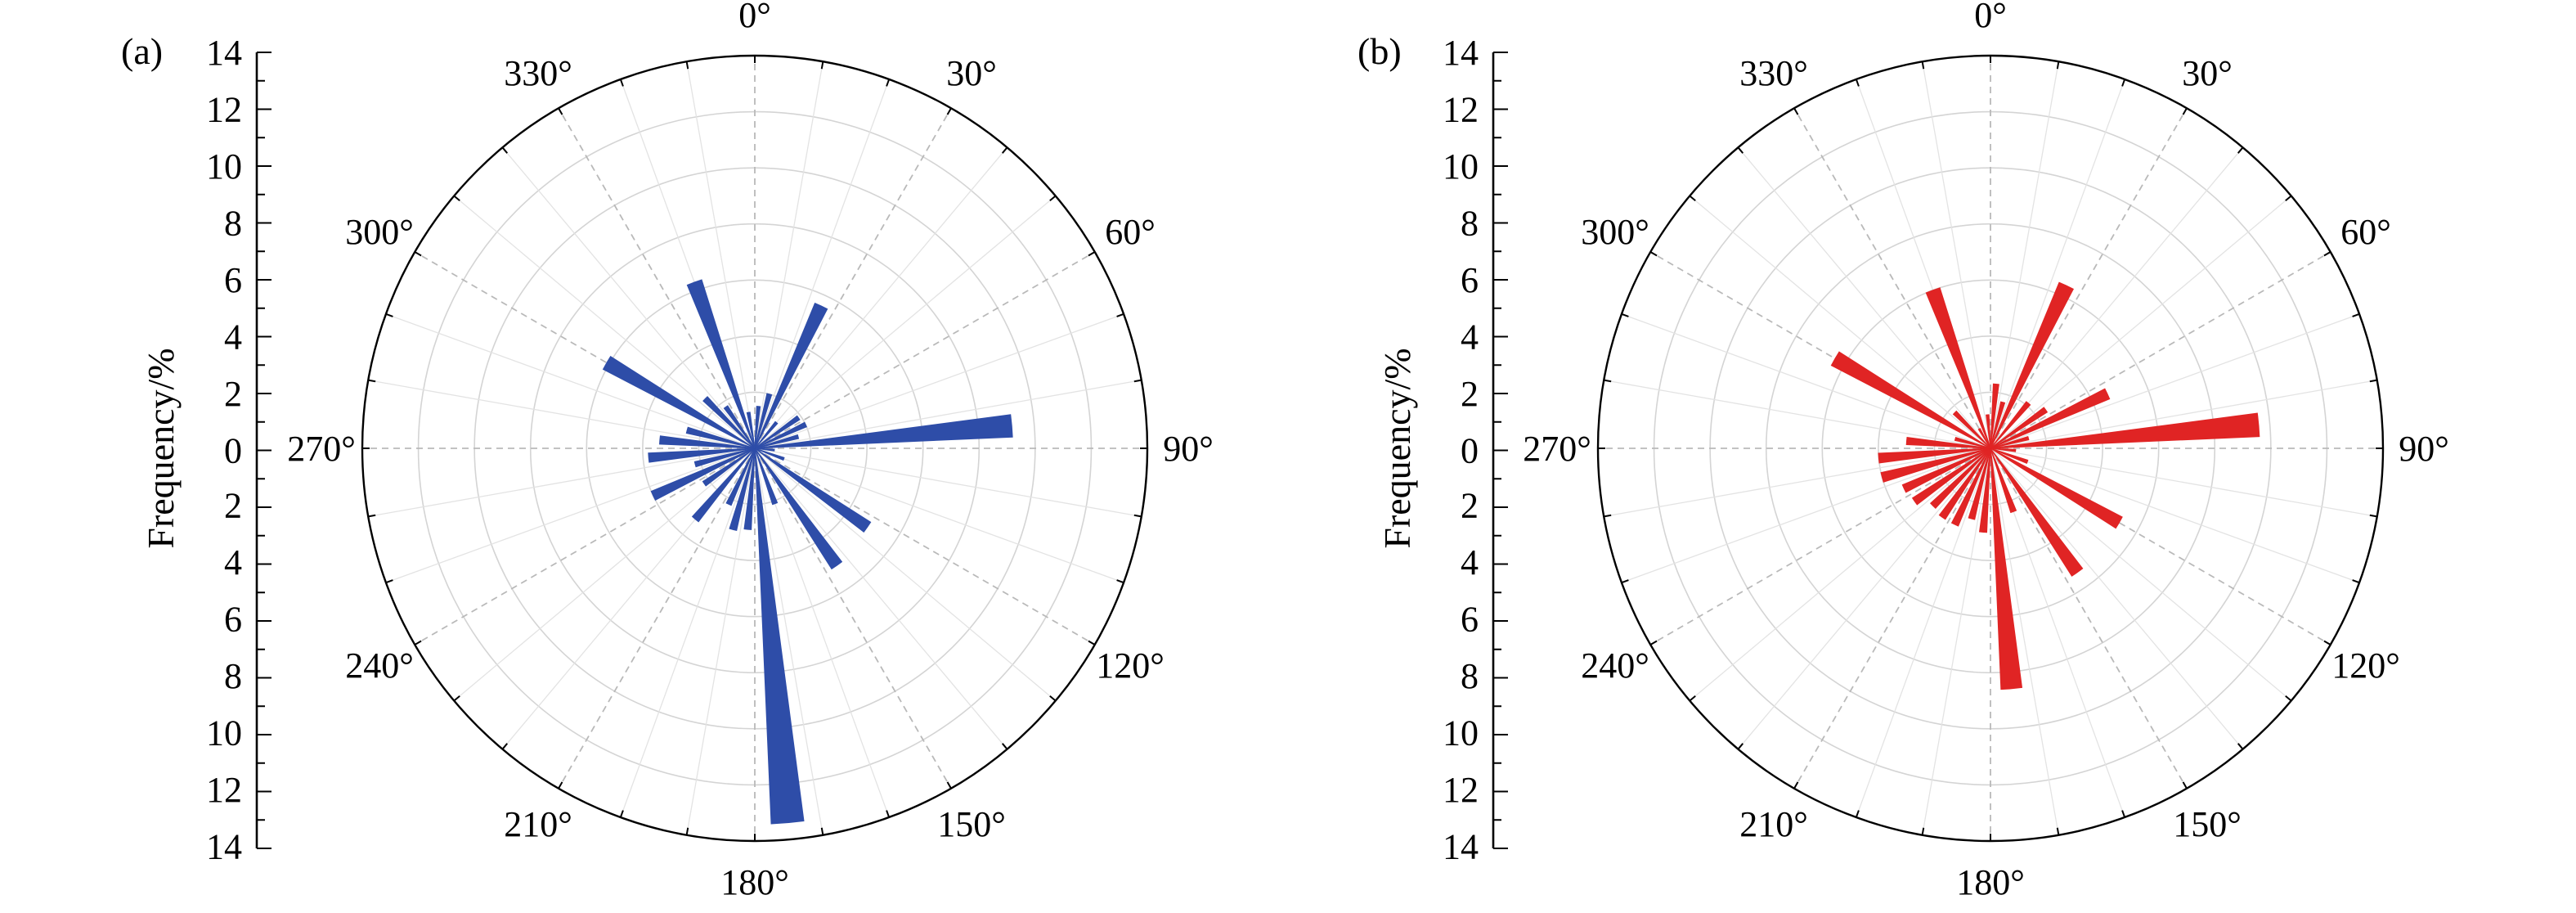 Image resolution: width=2576 pixels, height=913 pixels. I want to click on radial-tick-label: 2, so click(233, 394).